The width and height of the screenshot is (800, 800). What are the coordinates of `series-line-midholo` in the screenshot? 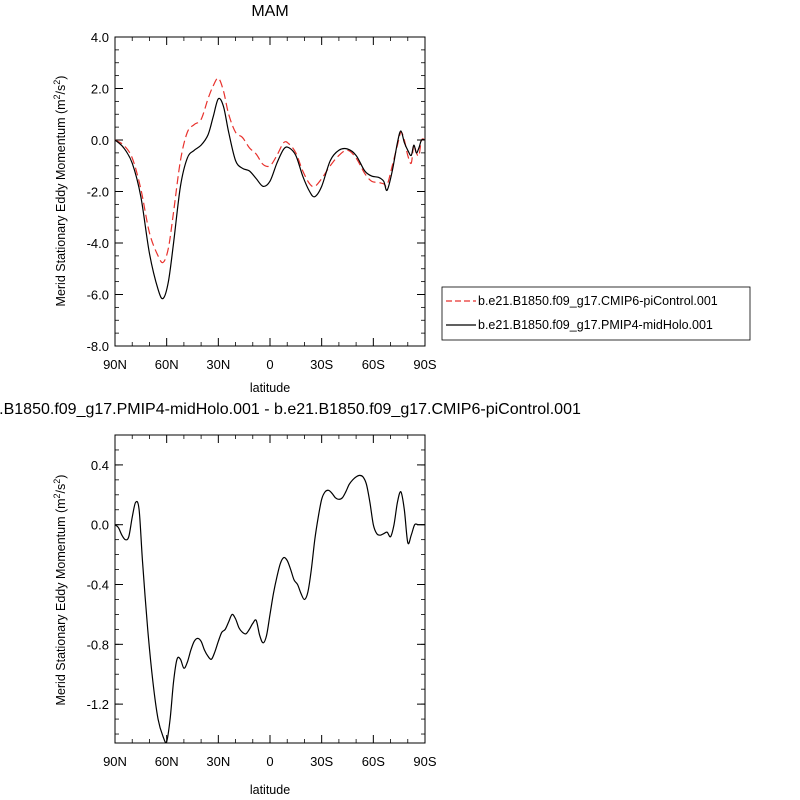 It's located at (270, 198).